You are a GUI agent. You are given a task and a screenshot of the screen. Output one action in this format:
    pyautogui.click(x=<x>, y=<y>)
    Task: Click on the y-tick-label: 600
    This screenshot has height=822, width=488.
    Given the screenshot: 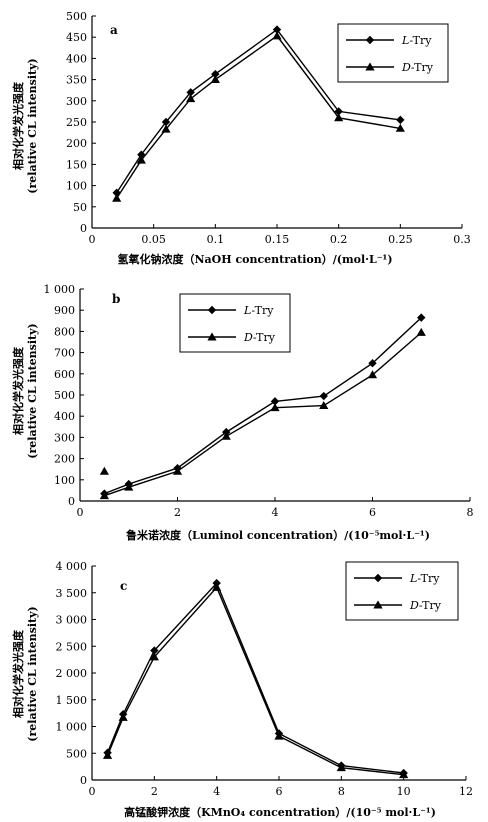 What is the action you would take?
    pyautogui.click(x=64, y=374)
    